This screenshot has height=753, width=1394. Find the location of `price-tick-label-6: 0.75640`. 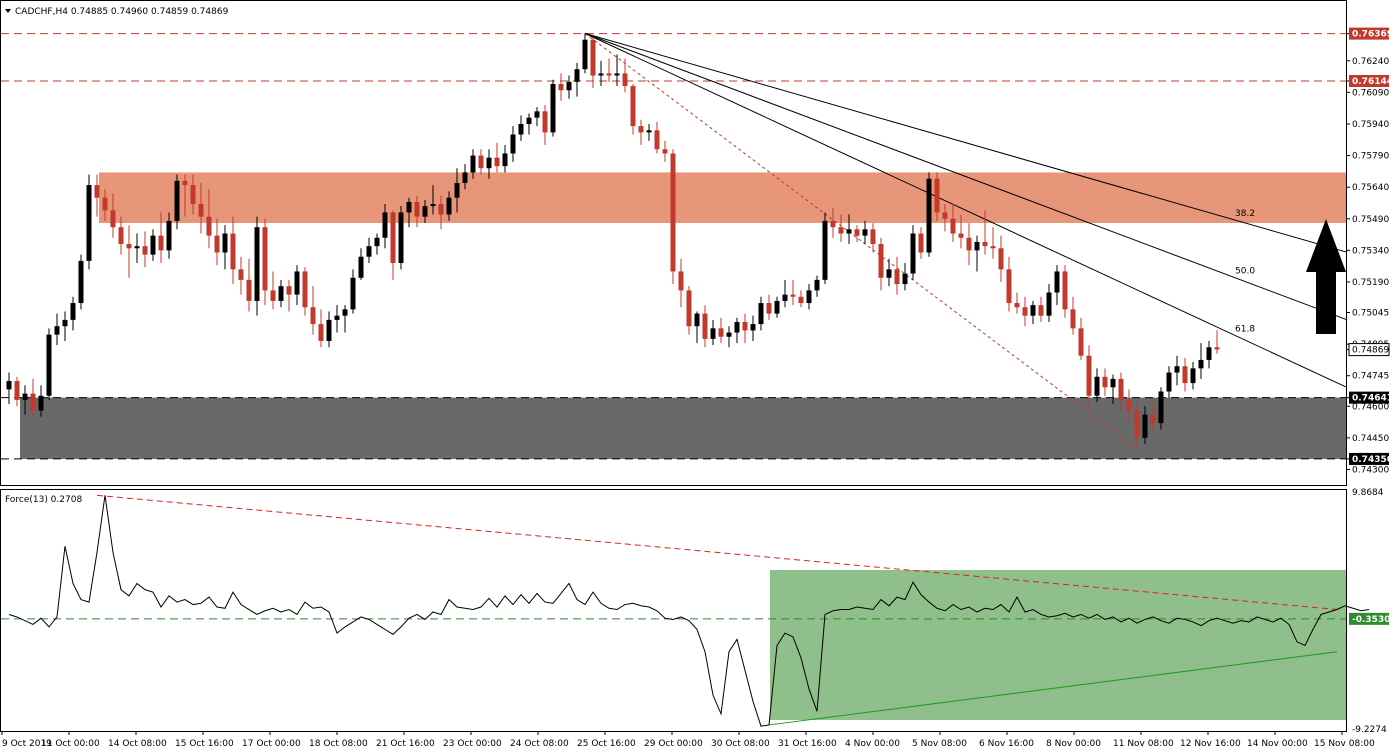

price-tick-label-6: 0.75640 is located at coordinates (1370, 188).